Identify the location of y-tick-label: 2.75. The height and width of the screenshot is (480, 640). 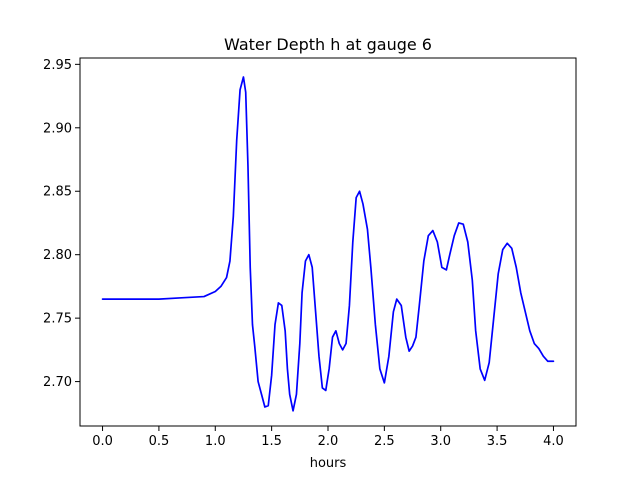
(57, 319).